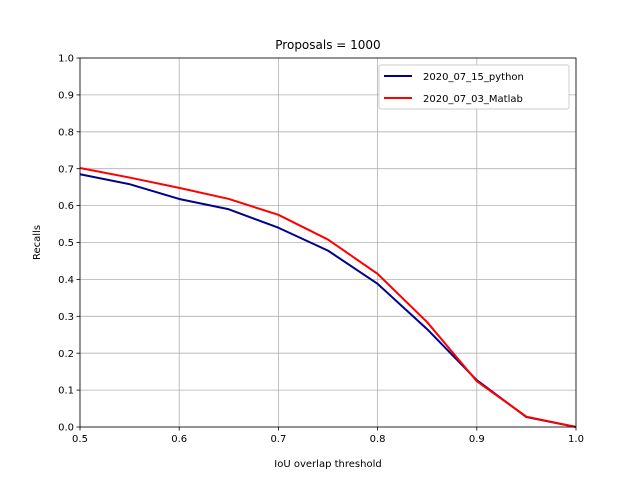 This screenshot has height=480, width=640. What do you see at coordinates (37, 242) in the screenshot?
I see `y-axis-label: Recalls` at bounding box center [37, 242].